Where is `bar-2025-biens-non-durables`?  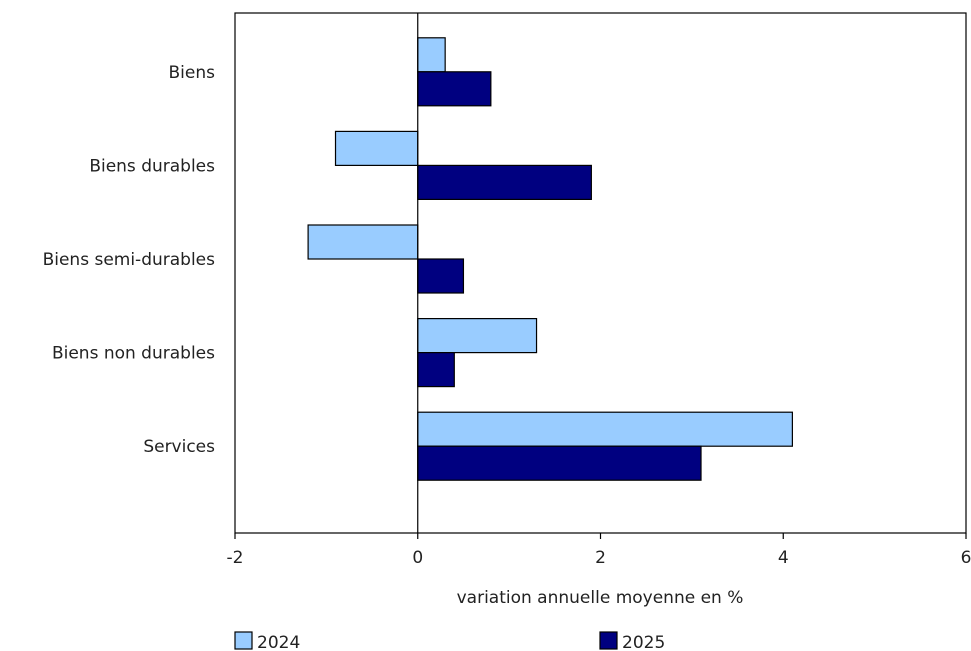 bar-2025-biens-non-durables is located at coordinates (436, 370).